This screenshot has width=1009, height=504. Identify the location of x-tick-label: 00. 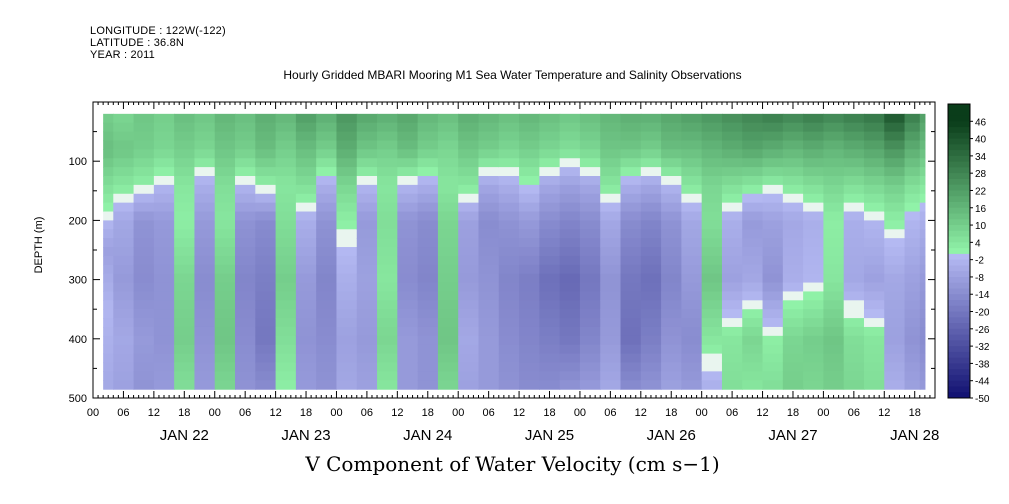
(702, 413).